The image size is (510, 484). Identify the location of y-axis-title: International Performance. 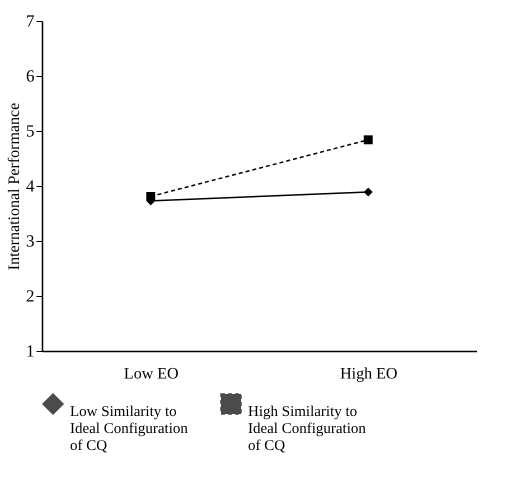
(14, 186).